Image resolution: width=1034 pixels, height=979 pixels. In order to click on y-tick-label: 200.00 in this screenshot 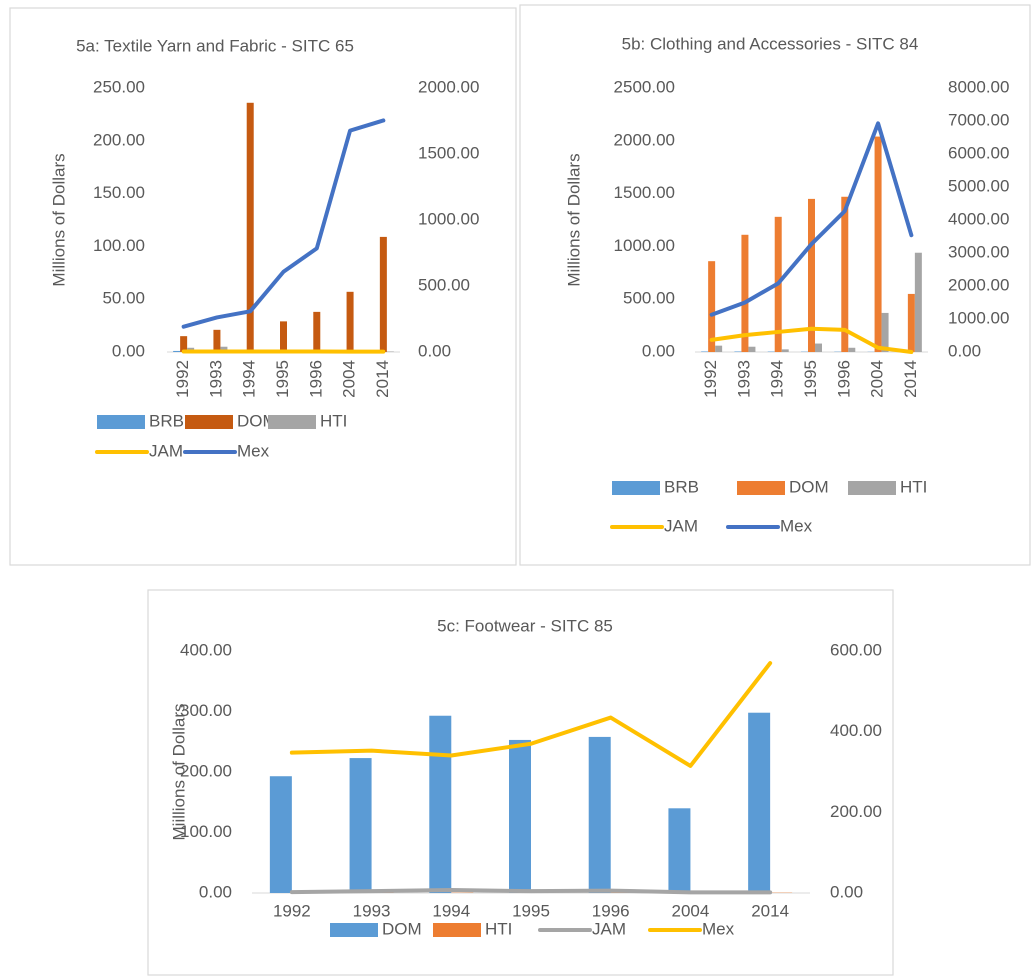, I will do `click(206, 770)`.